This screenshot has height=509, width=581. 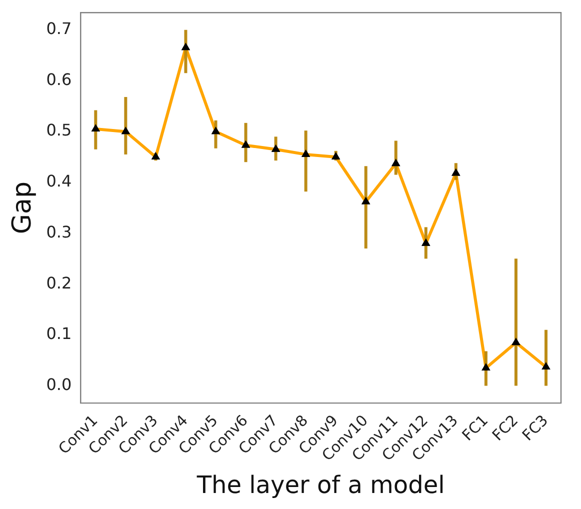 I want to click on y-axis-title: Gap, so click(x=22, y=208).